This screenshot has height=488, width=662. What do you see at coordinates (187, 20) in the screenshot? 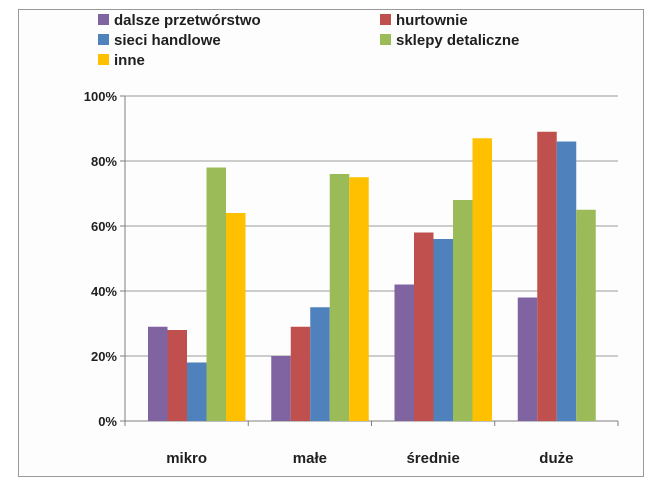
I see `legend-label: dalsze przetwórstwo` at bounding box center [187, 20].